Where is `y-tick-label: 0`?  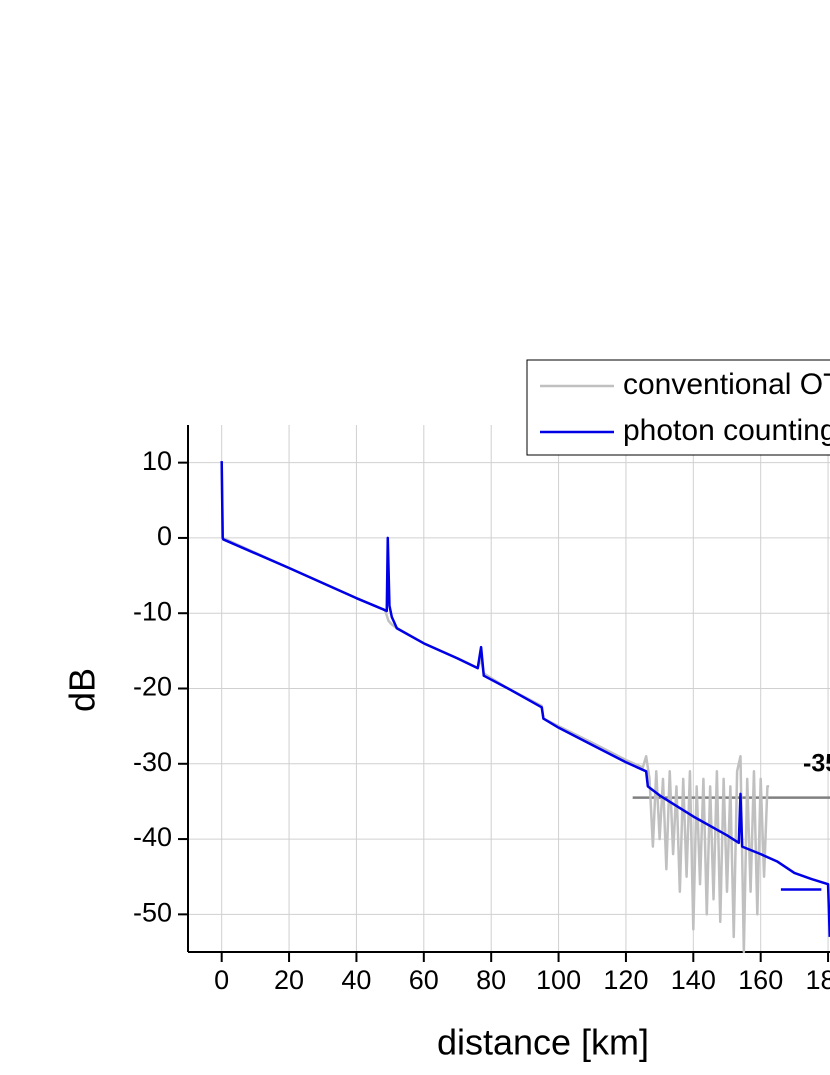
y-tick-label: 0 is located at coordinates (164, 536).